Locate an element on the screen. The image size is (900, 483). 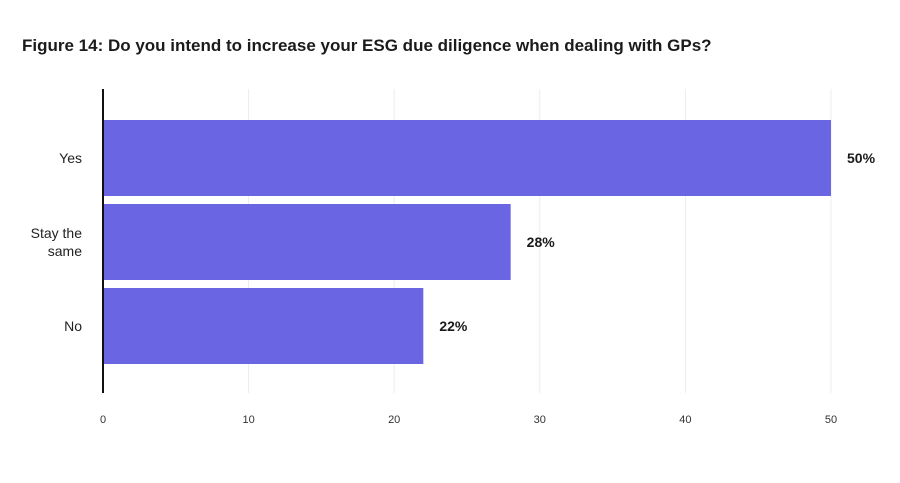
x-tick-label: 10 is located at coordinates (248, 420).